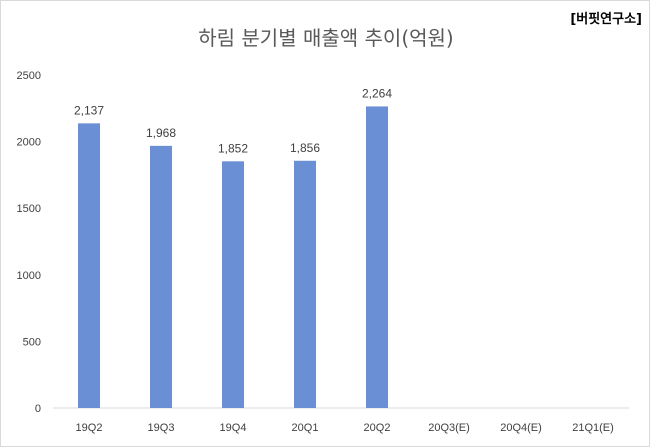  Describe the element at coordinates (325, 38) in the screenshot. I see `chart-title: 하림 분기별 매출액 추이(억원)` at that location.